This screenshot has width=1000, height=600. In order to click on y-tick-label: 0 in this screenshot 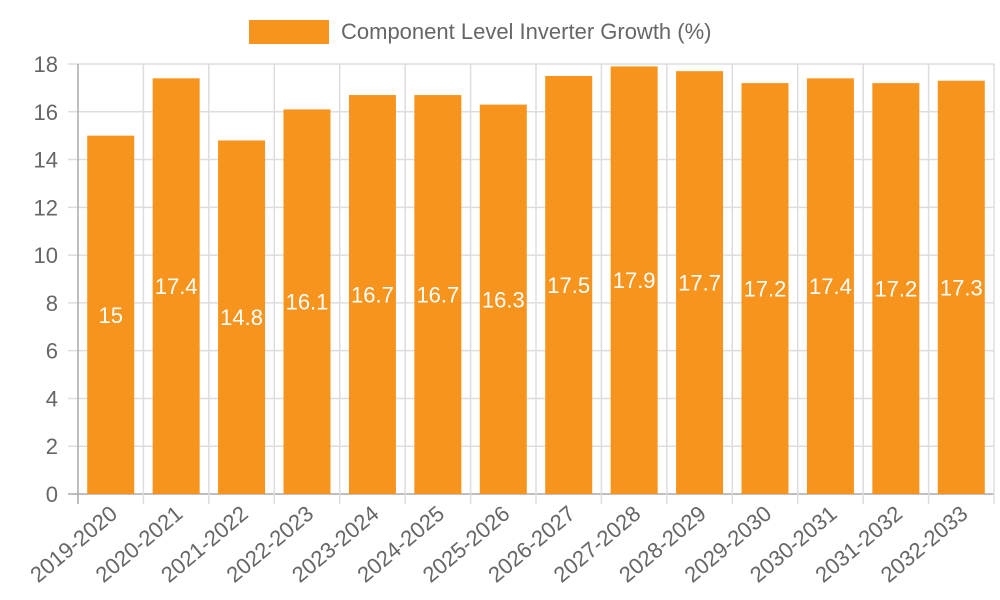, I will do `click(52, 494)`.